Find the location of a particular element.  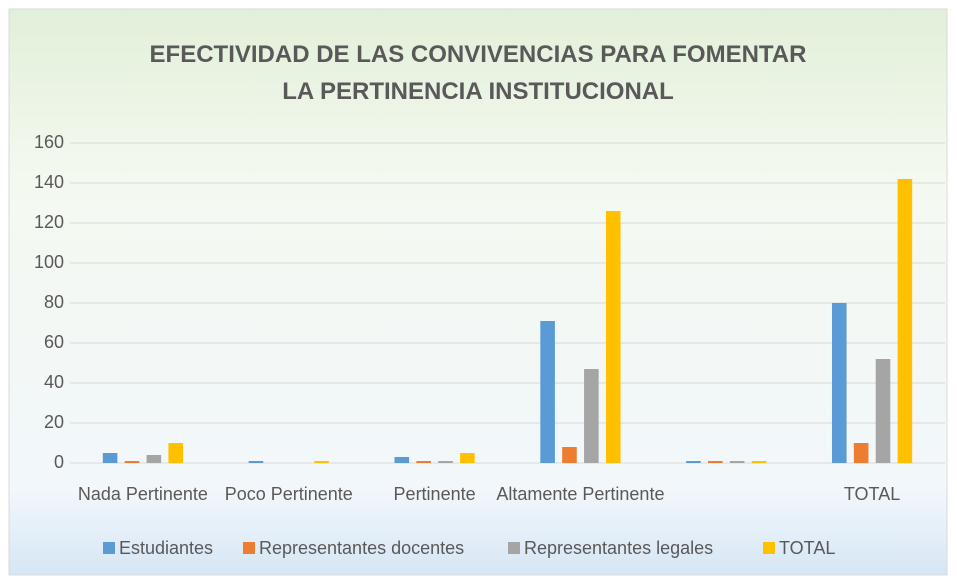

y-tick-label: 20 is located at coordinates (54, 422).